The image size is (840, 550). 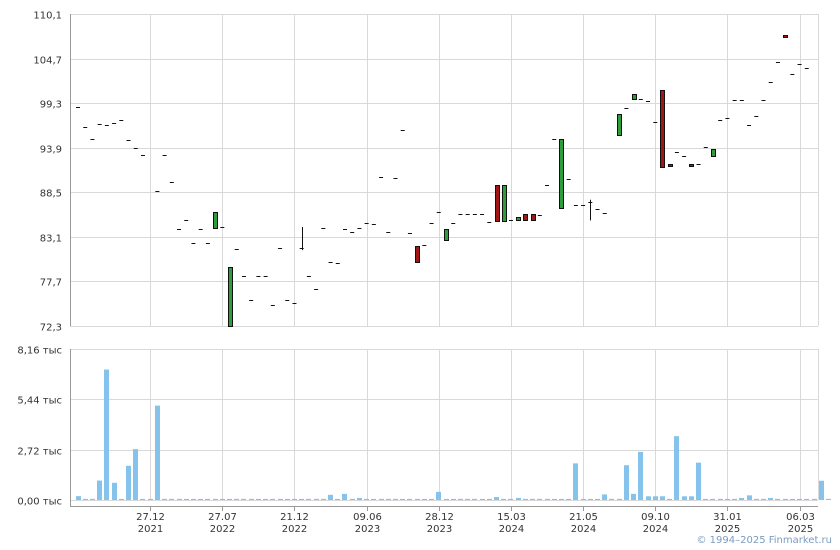 What do you see at coordinates (367, 529) in the screenshot?
I see `x-tick-label-year: 2023` at bounding box center [367, 529].